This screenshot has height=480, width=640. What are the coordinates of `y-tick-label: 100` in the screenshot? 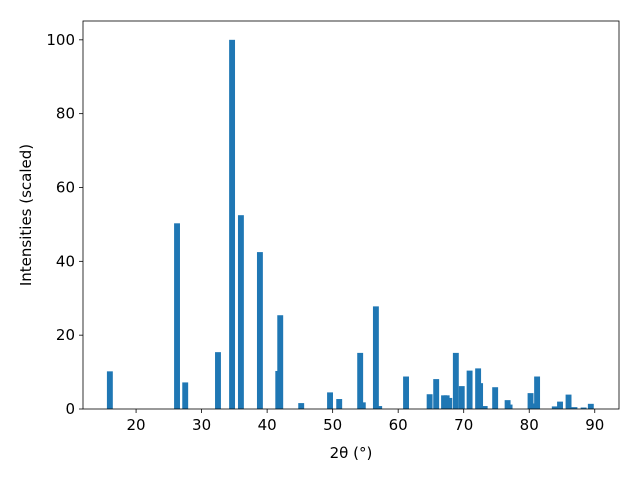 It's located at (60, 40).